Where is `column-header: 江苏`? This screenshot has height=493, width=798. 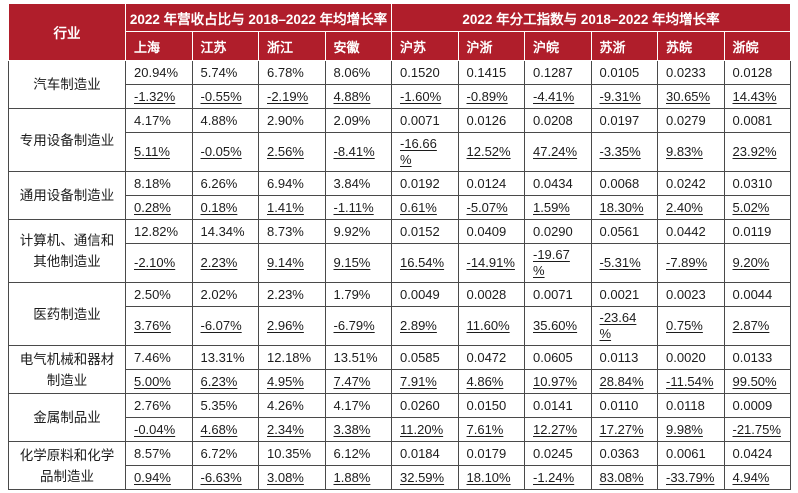 column-header: 江苏 is located at coordinates (225, 46).